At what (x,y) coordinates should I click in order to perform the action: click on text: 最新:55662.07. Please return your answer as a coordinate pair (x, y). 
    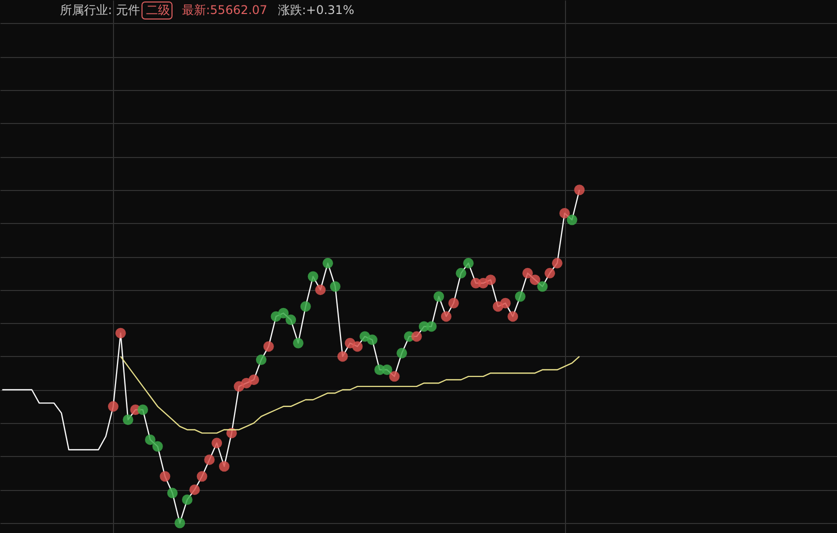
    Looking at the image, I should click on (225, 10).